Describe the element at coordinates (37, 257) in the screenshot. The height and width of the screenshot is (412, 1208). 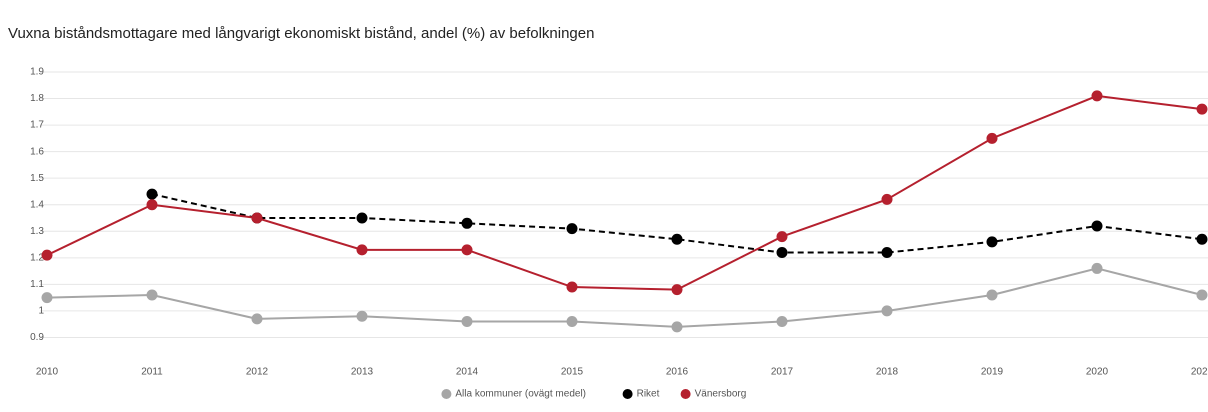
I see `y-tick-label: 1.2` at that location.